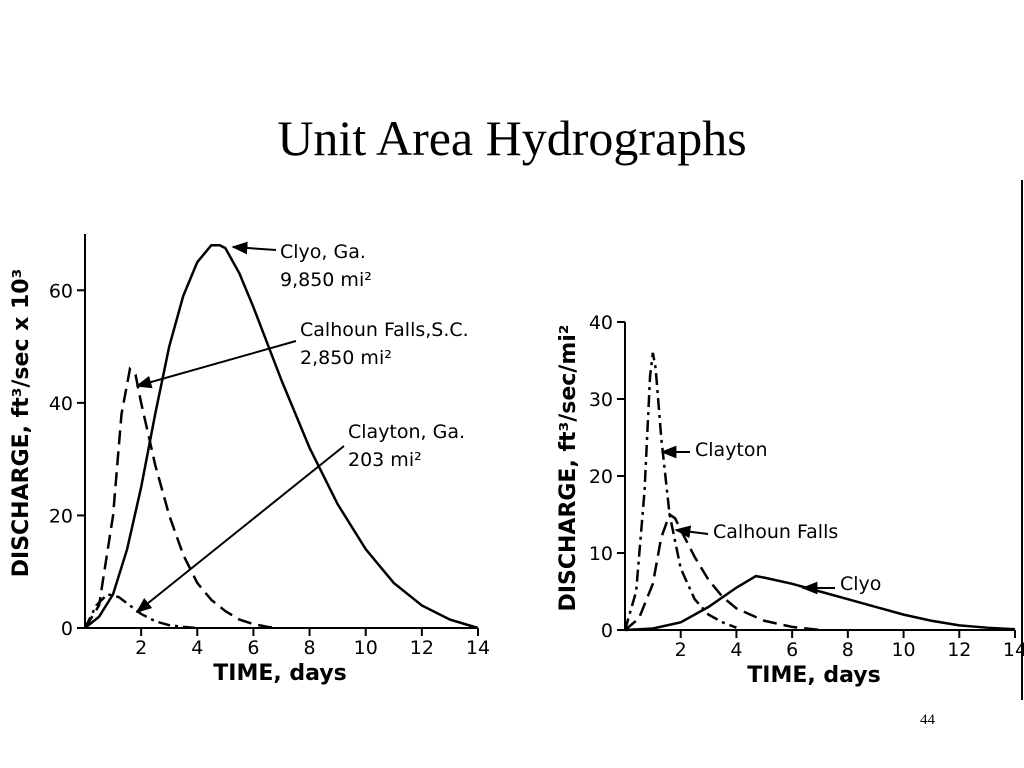  I want to click on series-label: Clayton, so click(731, 450).